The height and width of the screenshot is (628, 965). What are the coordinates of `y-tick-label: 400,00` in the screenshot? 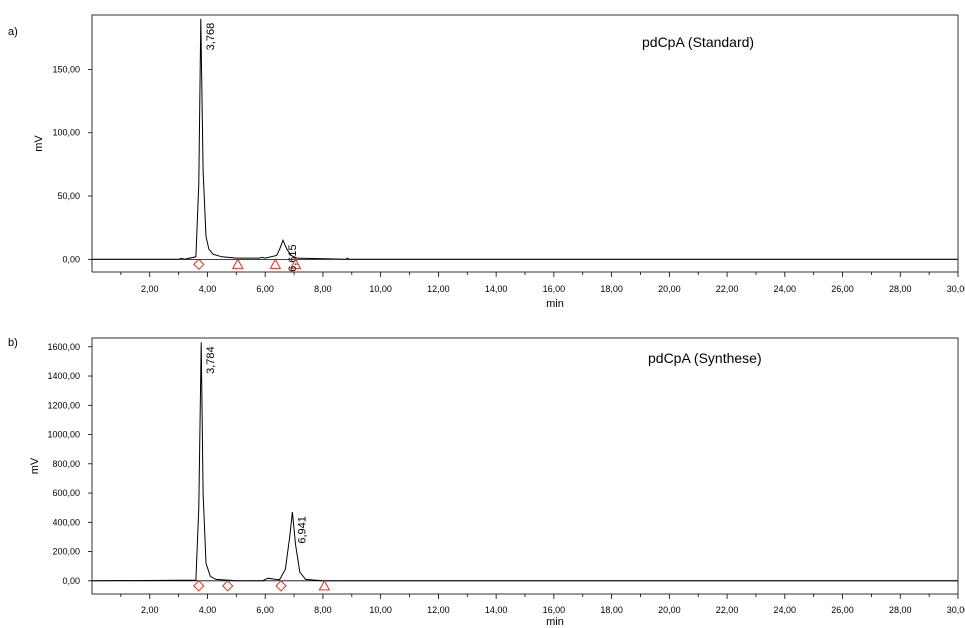 It's located at (66, 522).